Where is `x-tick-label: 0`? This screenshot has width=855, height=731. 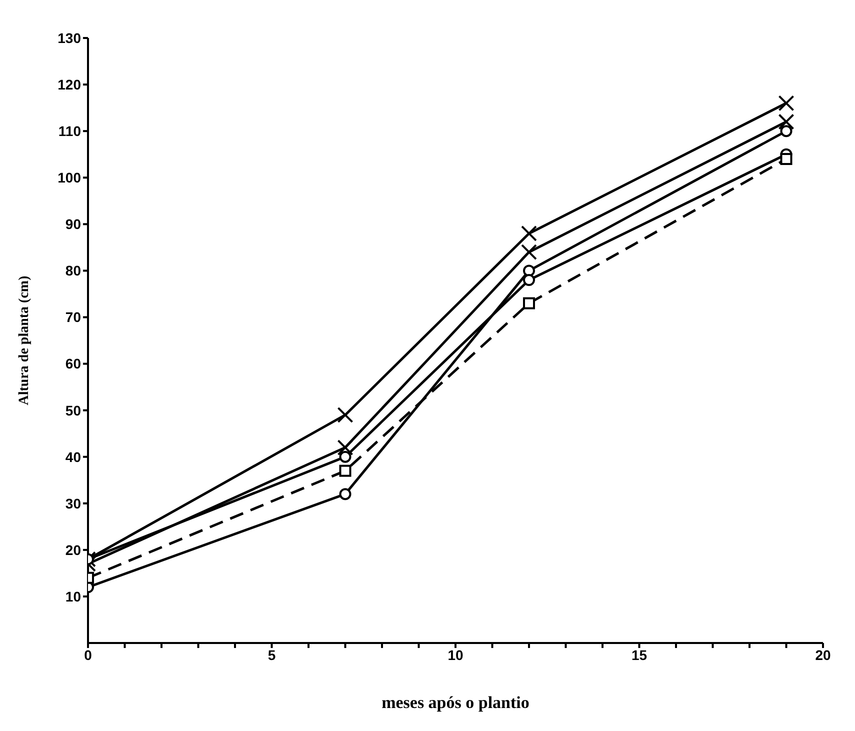
x-tick-label: 0 is located at coordinates (88, 654).